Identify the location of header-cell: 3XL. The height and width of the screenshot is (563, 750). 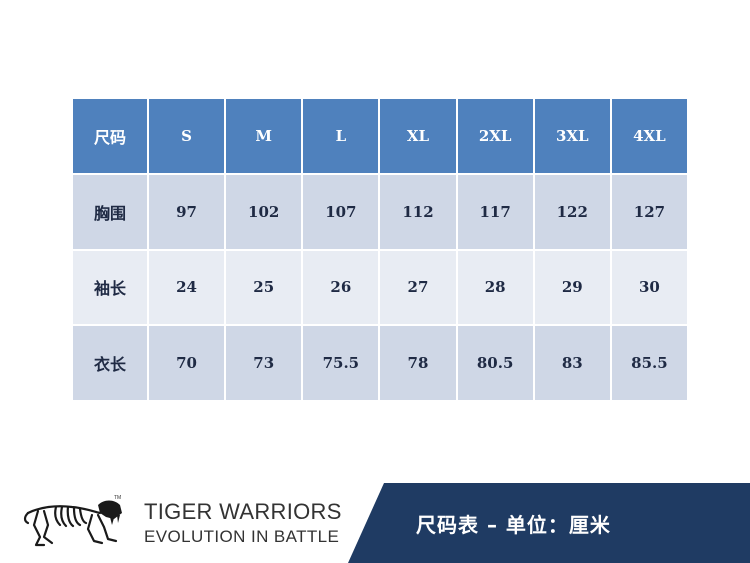
(572, 136).